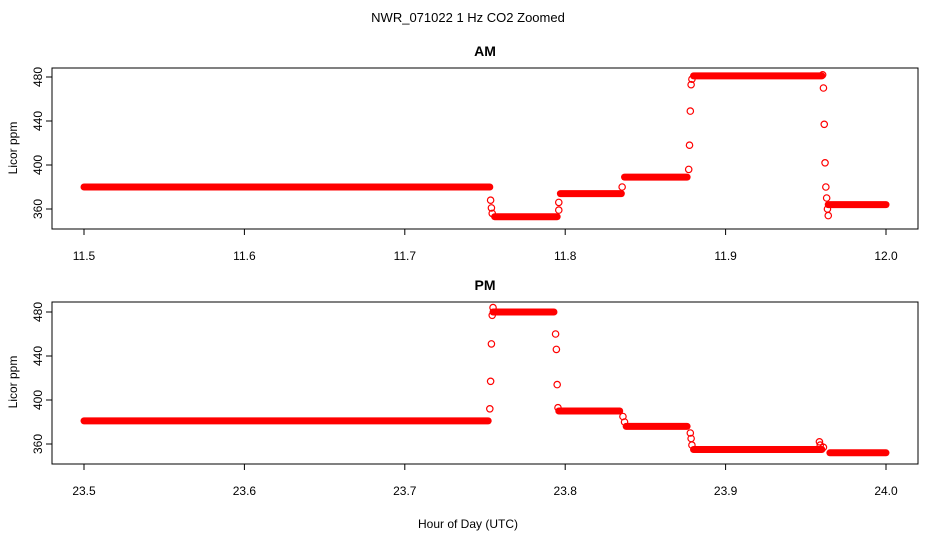  What do you see at coordinates (468, 17) in the screenshot?
I see `figure-title: NWR_071022 1 Hz CO2 Zoomed` at bounding box center [468, 17].